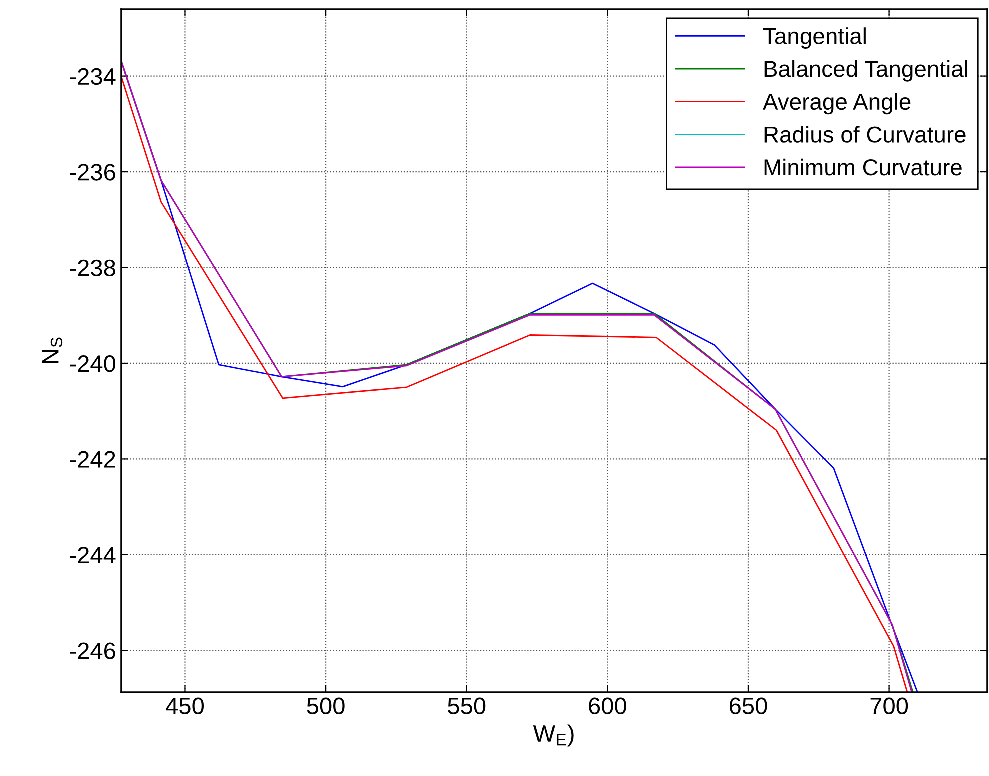  What do you see at coordinates (889, 706) in the screenshot?
I see `x-tick-label: 700` at bounding box center [889, 706].